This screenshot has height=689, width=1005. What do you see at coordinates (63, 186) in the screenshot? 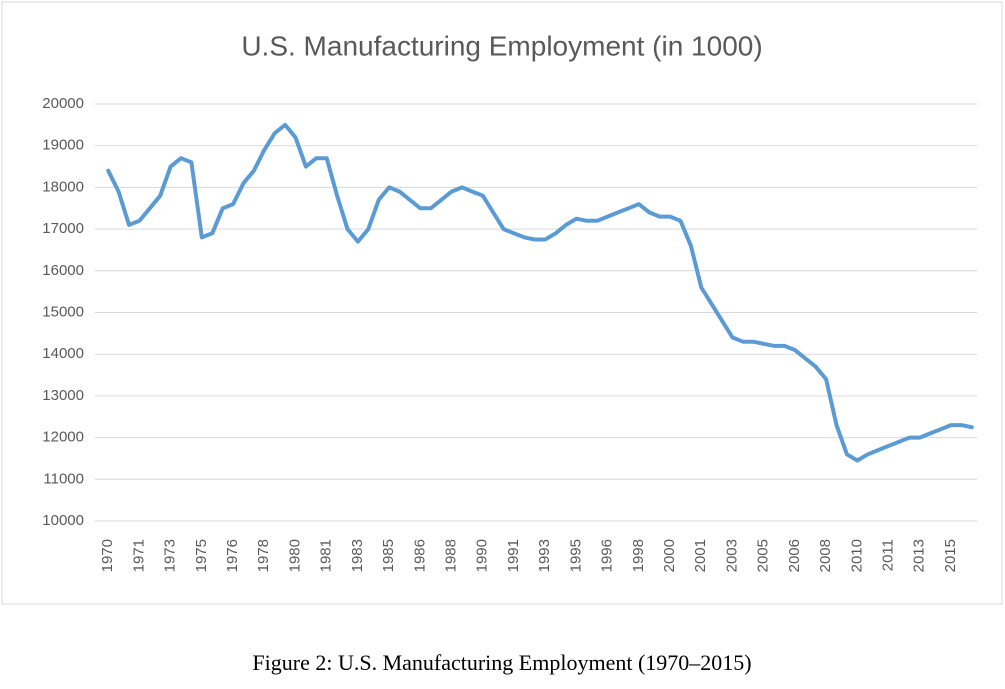
I see `y-tick-label: 18000` at bounding box center [63, 186].